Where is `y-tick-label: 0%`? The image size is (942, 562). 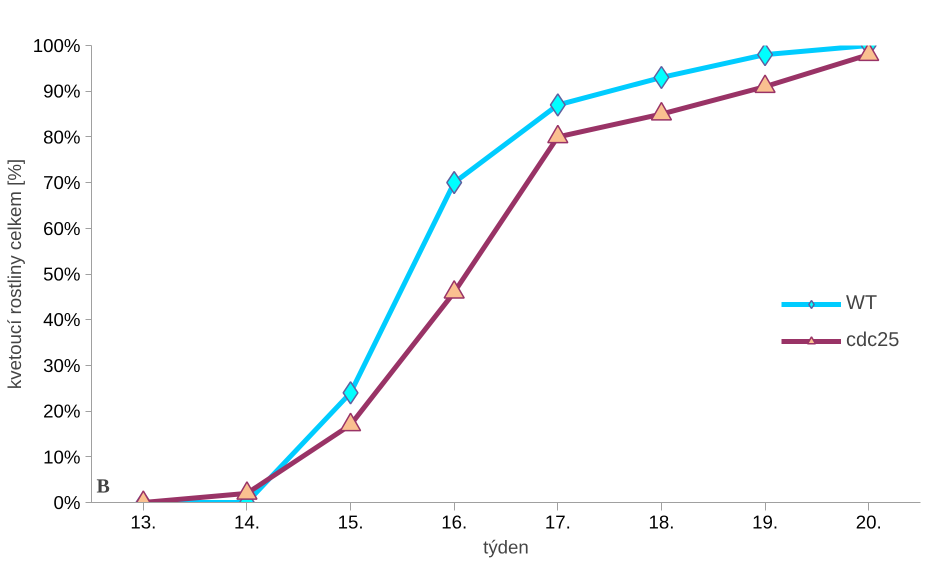 y-tick-label: 0% is located at coordinates (67, 502).